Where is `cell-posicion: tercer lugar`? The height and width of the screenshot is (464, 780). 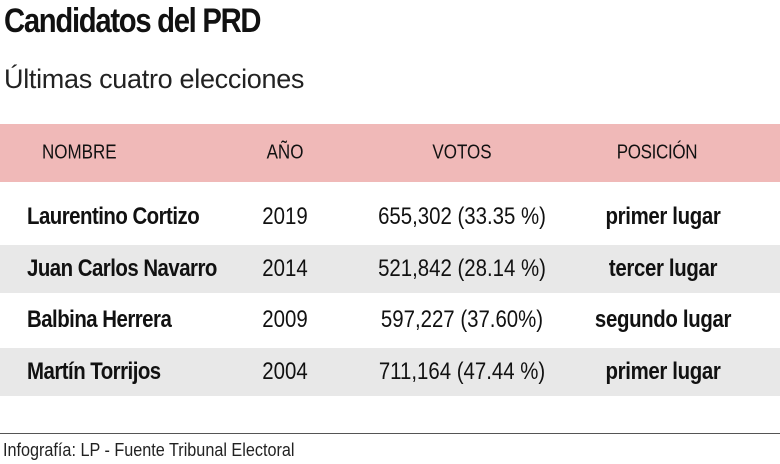
cell-posicion: tercer lugar is located at coordinates (663, 268).